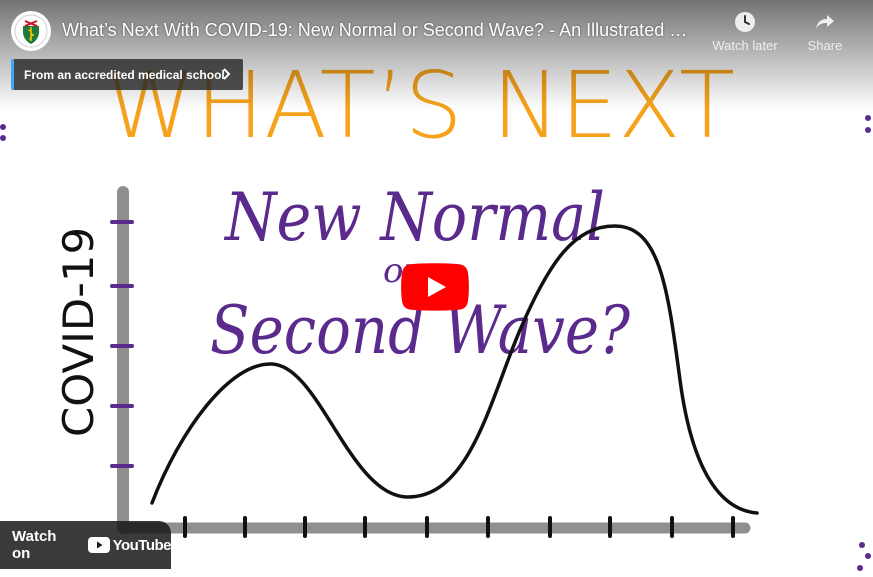 The image size is (873, 577). What do you see at coordinates (825, 45) in the screenshot?
I see `share-label: Share` at bounding box center [825, 45].